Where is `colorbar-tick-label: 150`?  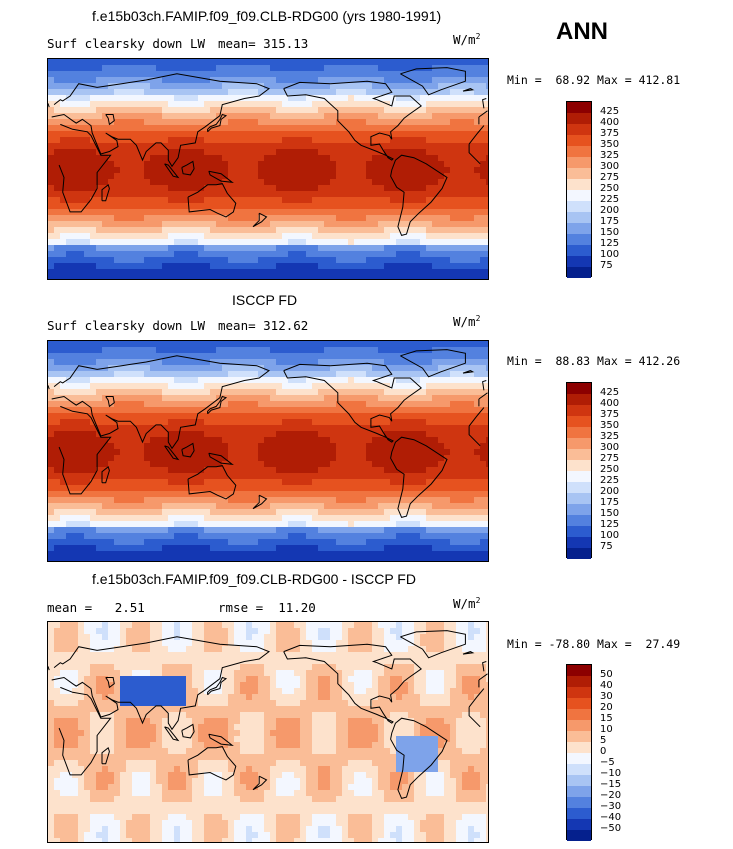 colorbar-tick-label: 150 is located at coordinates (610, 513).